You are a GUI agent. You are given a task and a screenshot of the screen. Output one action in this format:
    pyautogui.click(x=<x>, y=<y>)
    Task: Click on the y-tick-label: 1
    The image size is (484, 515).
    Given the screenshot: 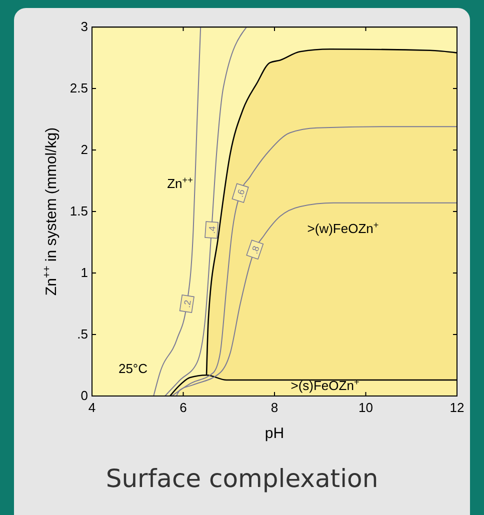 What is the action you would take?
    pyautogui.click(x=84, y=272)
    